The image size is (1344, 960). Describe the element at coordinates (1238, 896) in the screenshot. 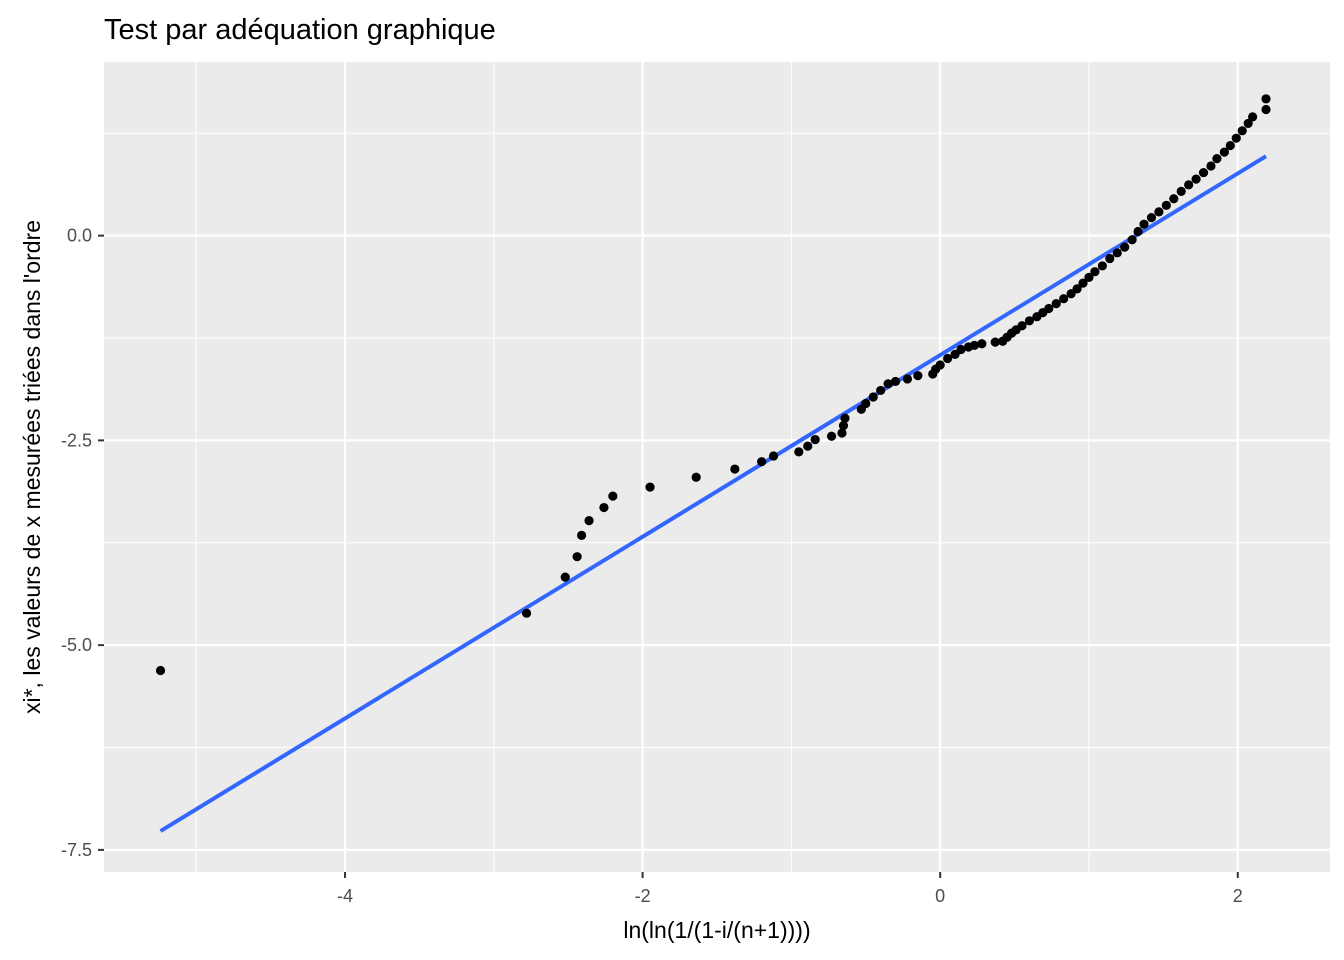

I see `x-tick-label: 2` at that location.